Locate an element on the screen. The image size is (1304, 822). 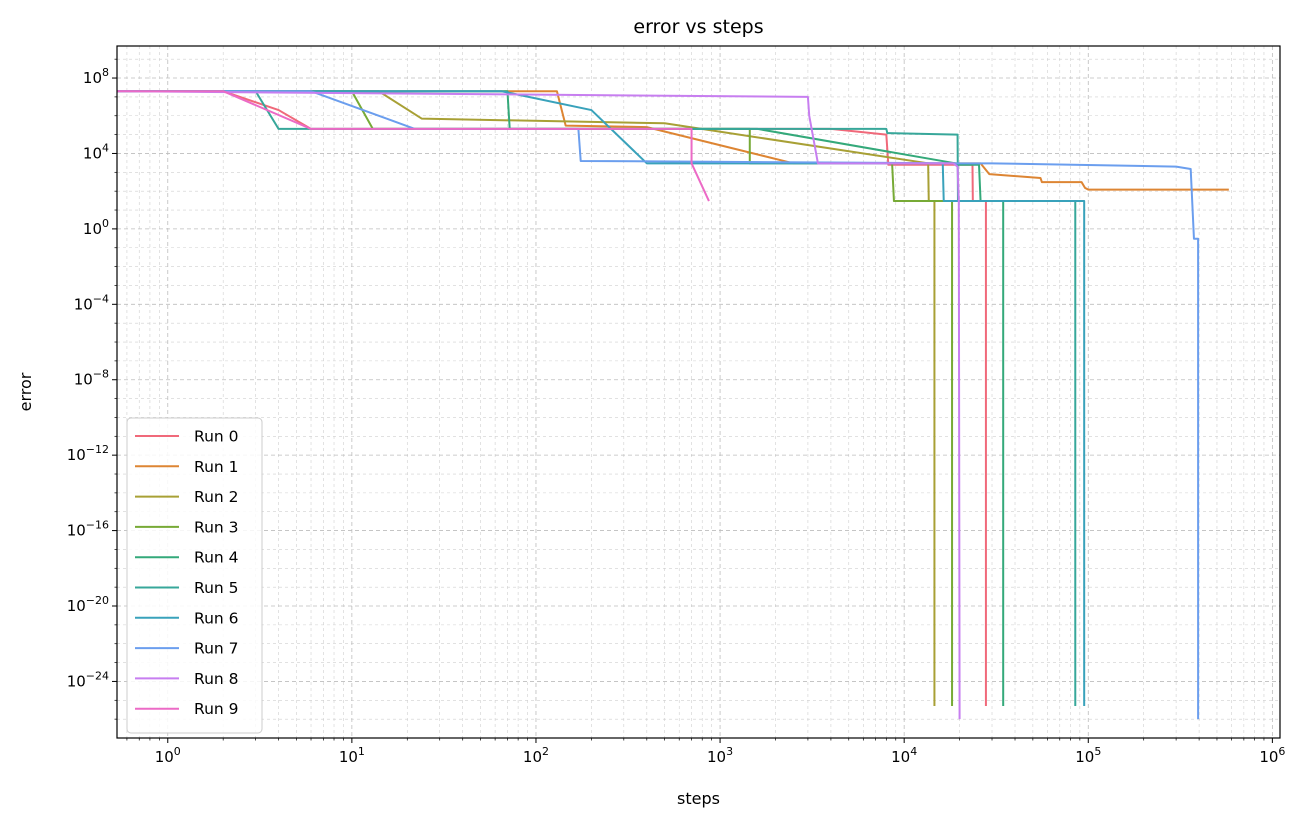
x-tick-label: 10⁰ is located at coordinates (168, 755).